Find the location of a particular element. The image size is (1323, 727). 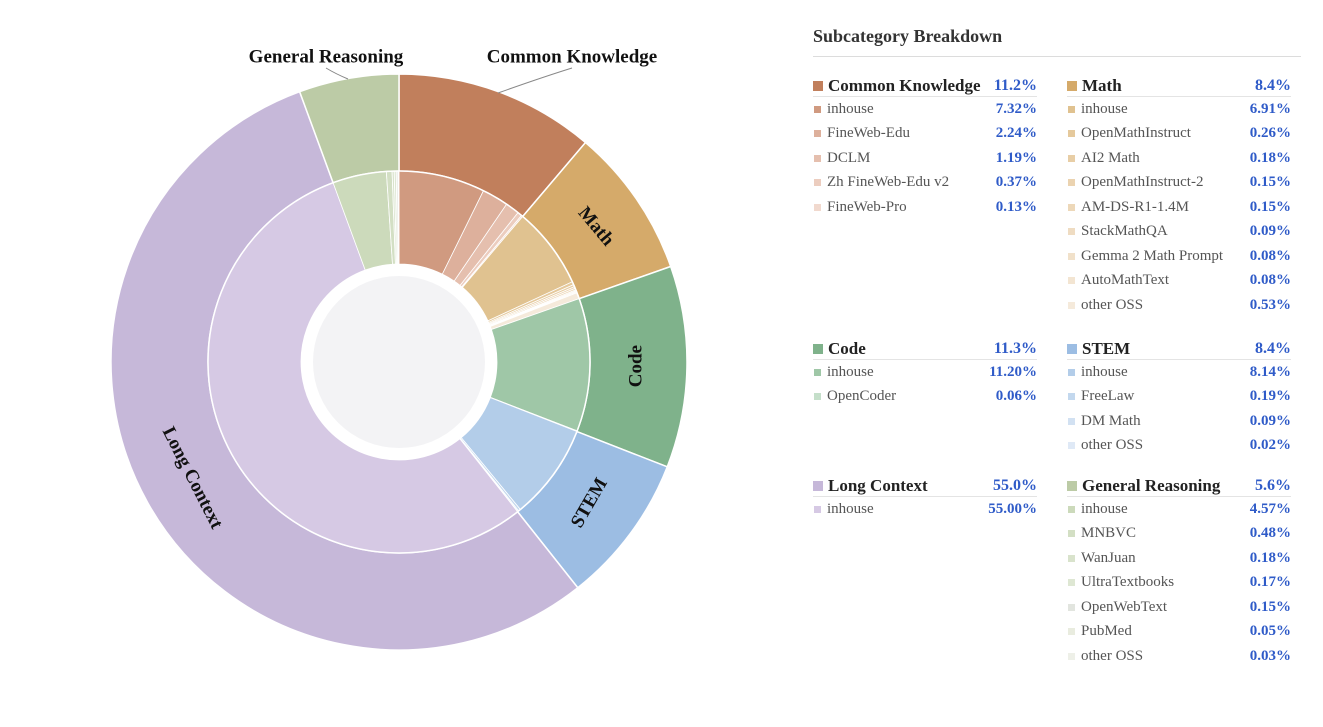

item-name: WanJuan is located at coordinates (1108, 557).